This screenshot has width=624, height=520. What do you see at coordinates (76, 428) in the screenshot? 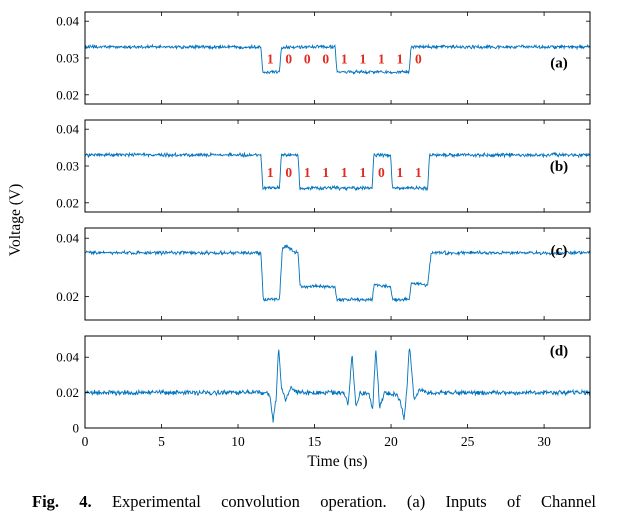
I see `y-tick-label: 0` at bounding box center [76, 428].